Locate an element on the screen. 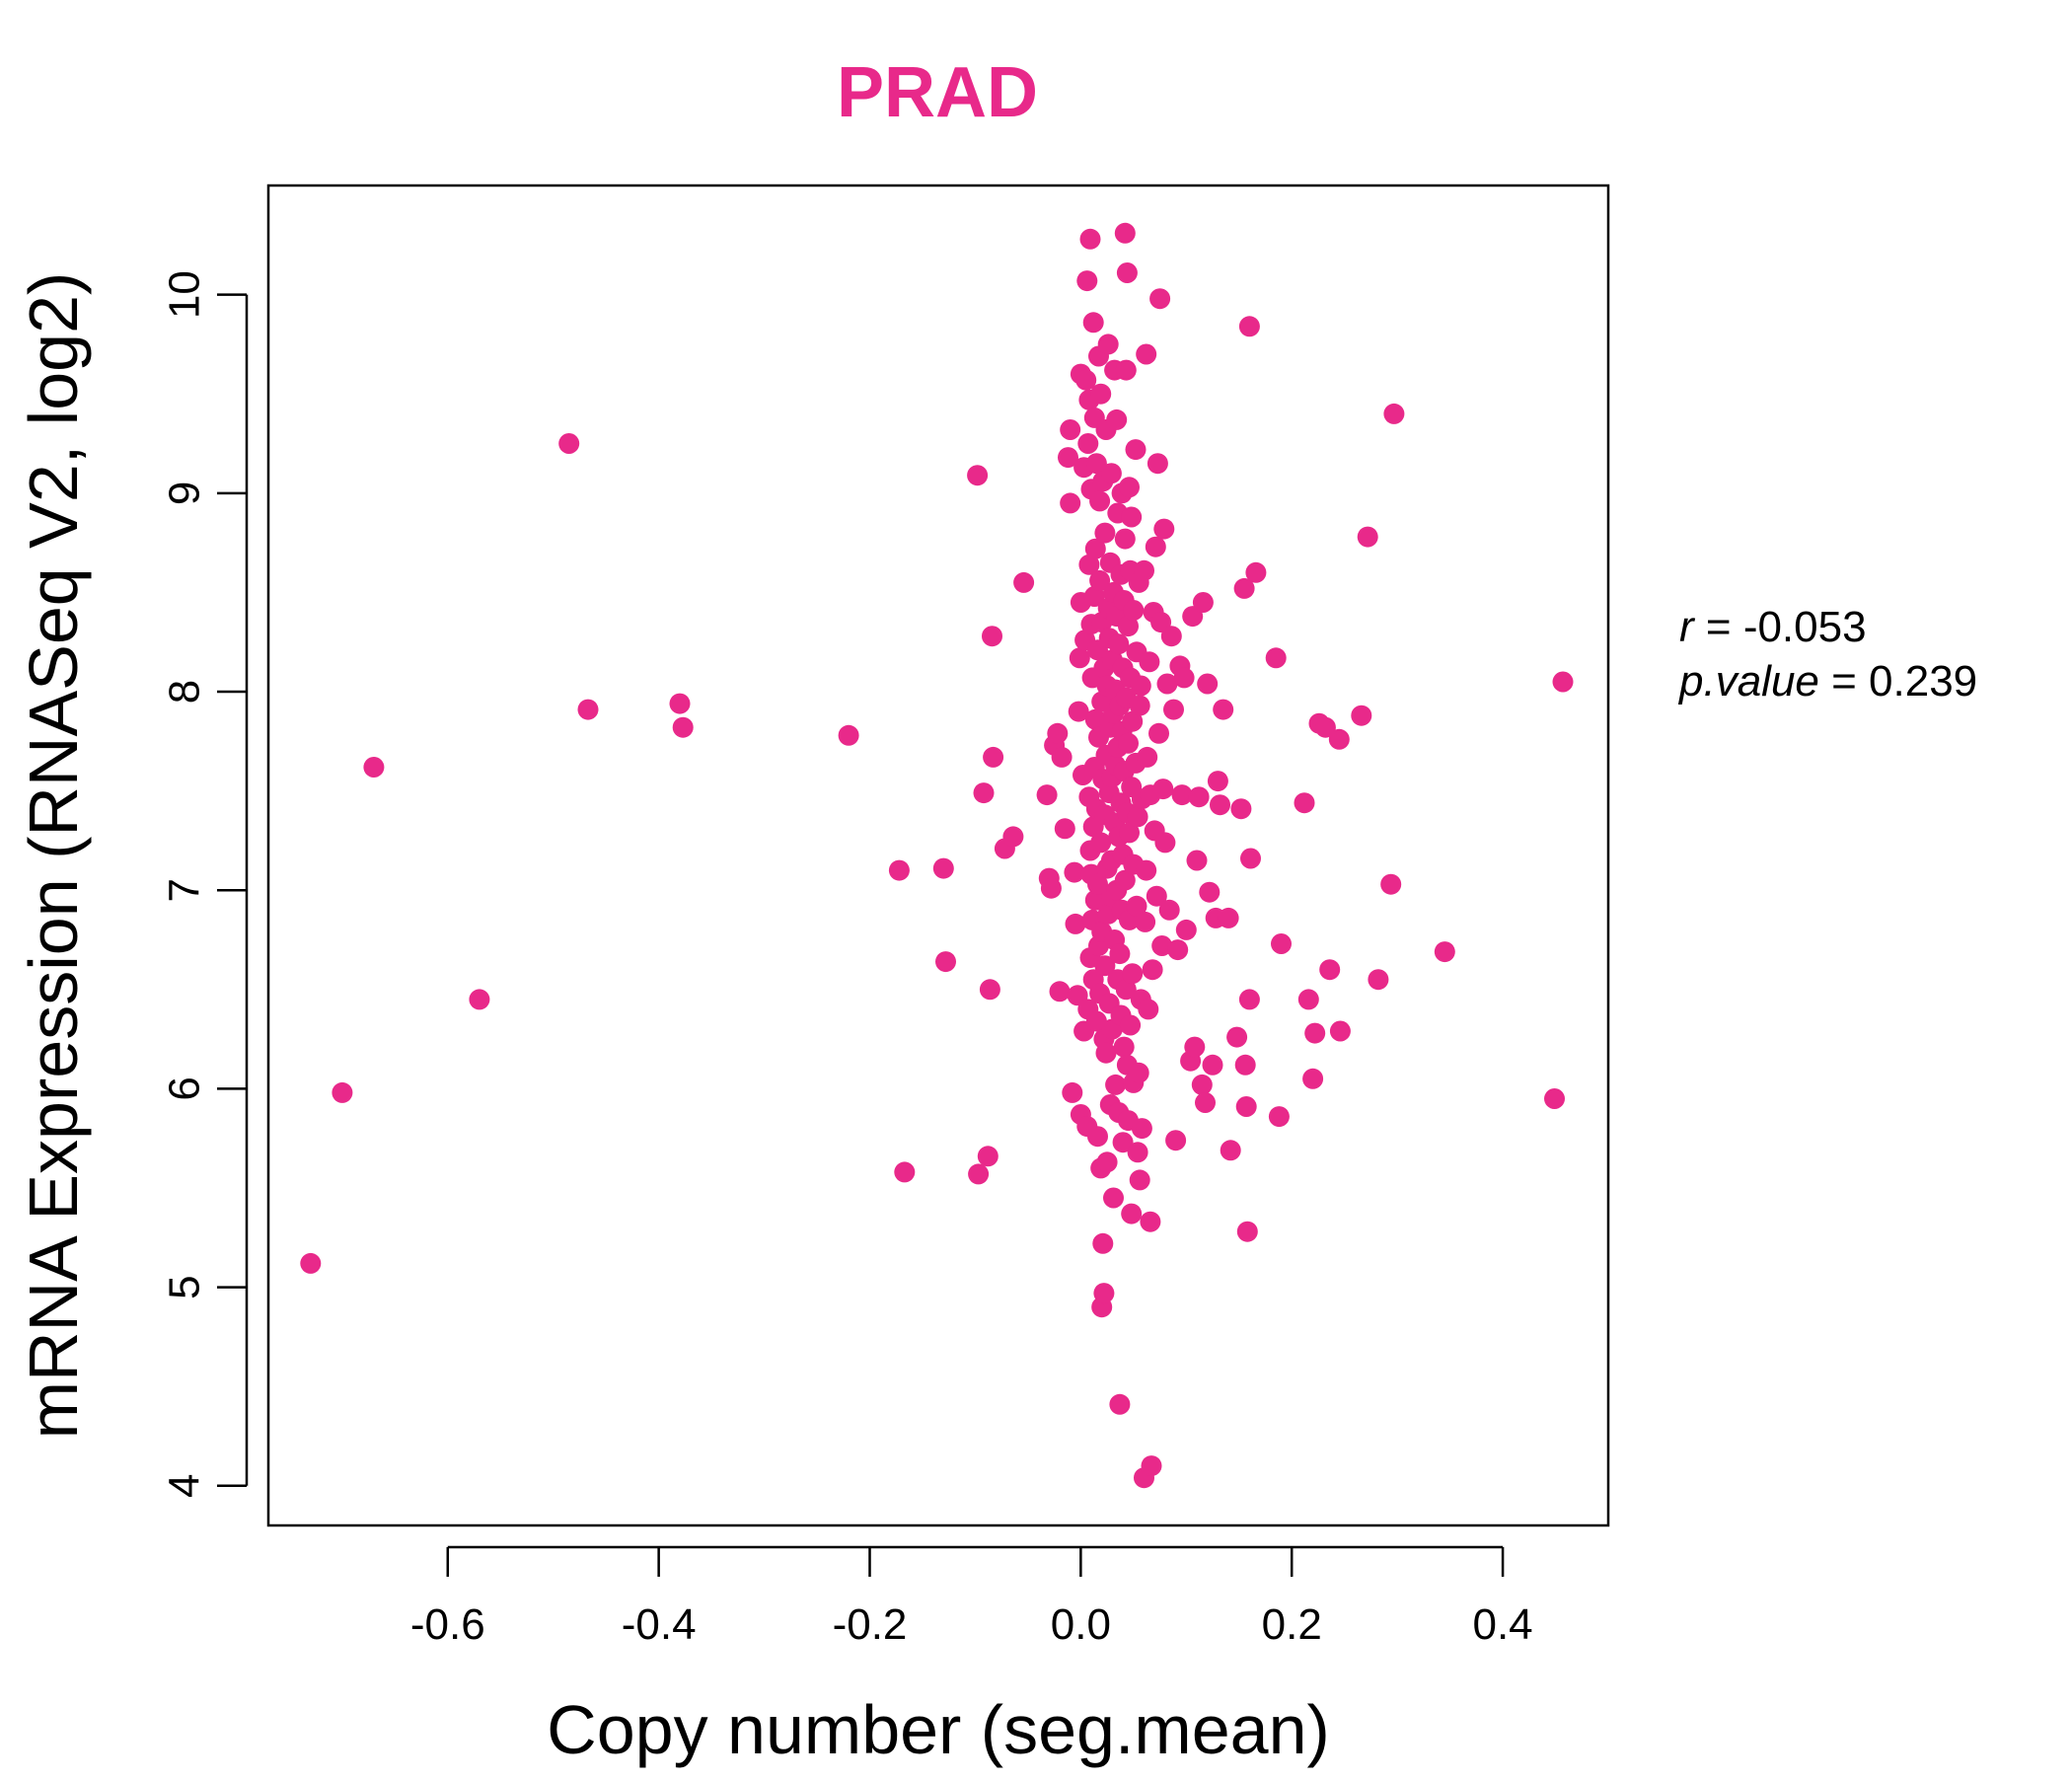  stat-p-line: p.value = 0.239 is located at coordinates (1827, 681).